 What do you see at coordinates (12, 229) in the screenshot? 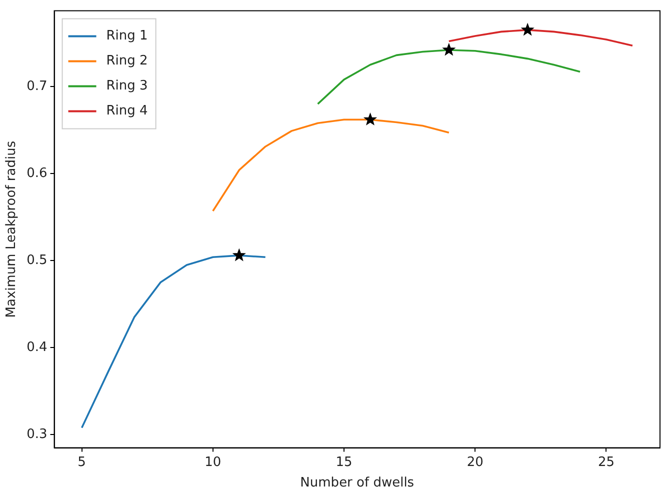
I see `y-axis-title: Maximum Leakproof radius` at bounding box center [12, 229].